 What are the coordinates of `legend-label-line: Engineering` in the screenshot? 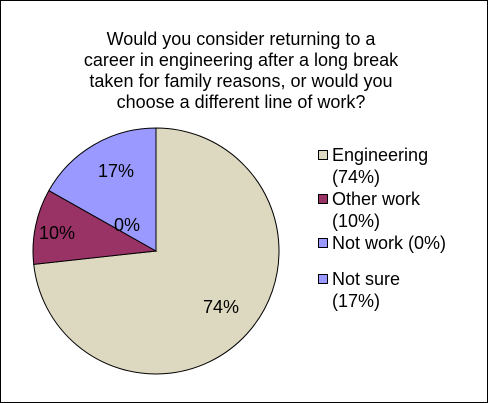 It's located at (380, 155).